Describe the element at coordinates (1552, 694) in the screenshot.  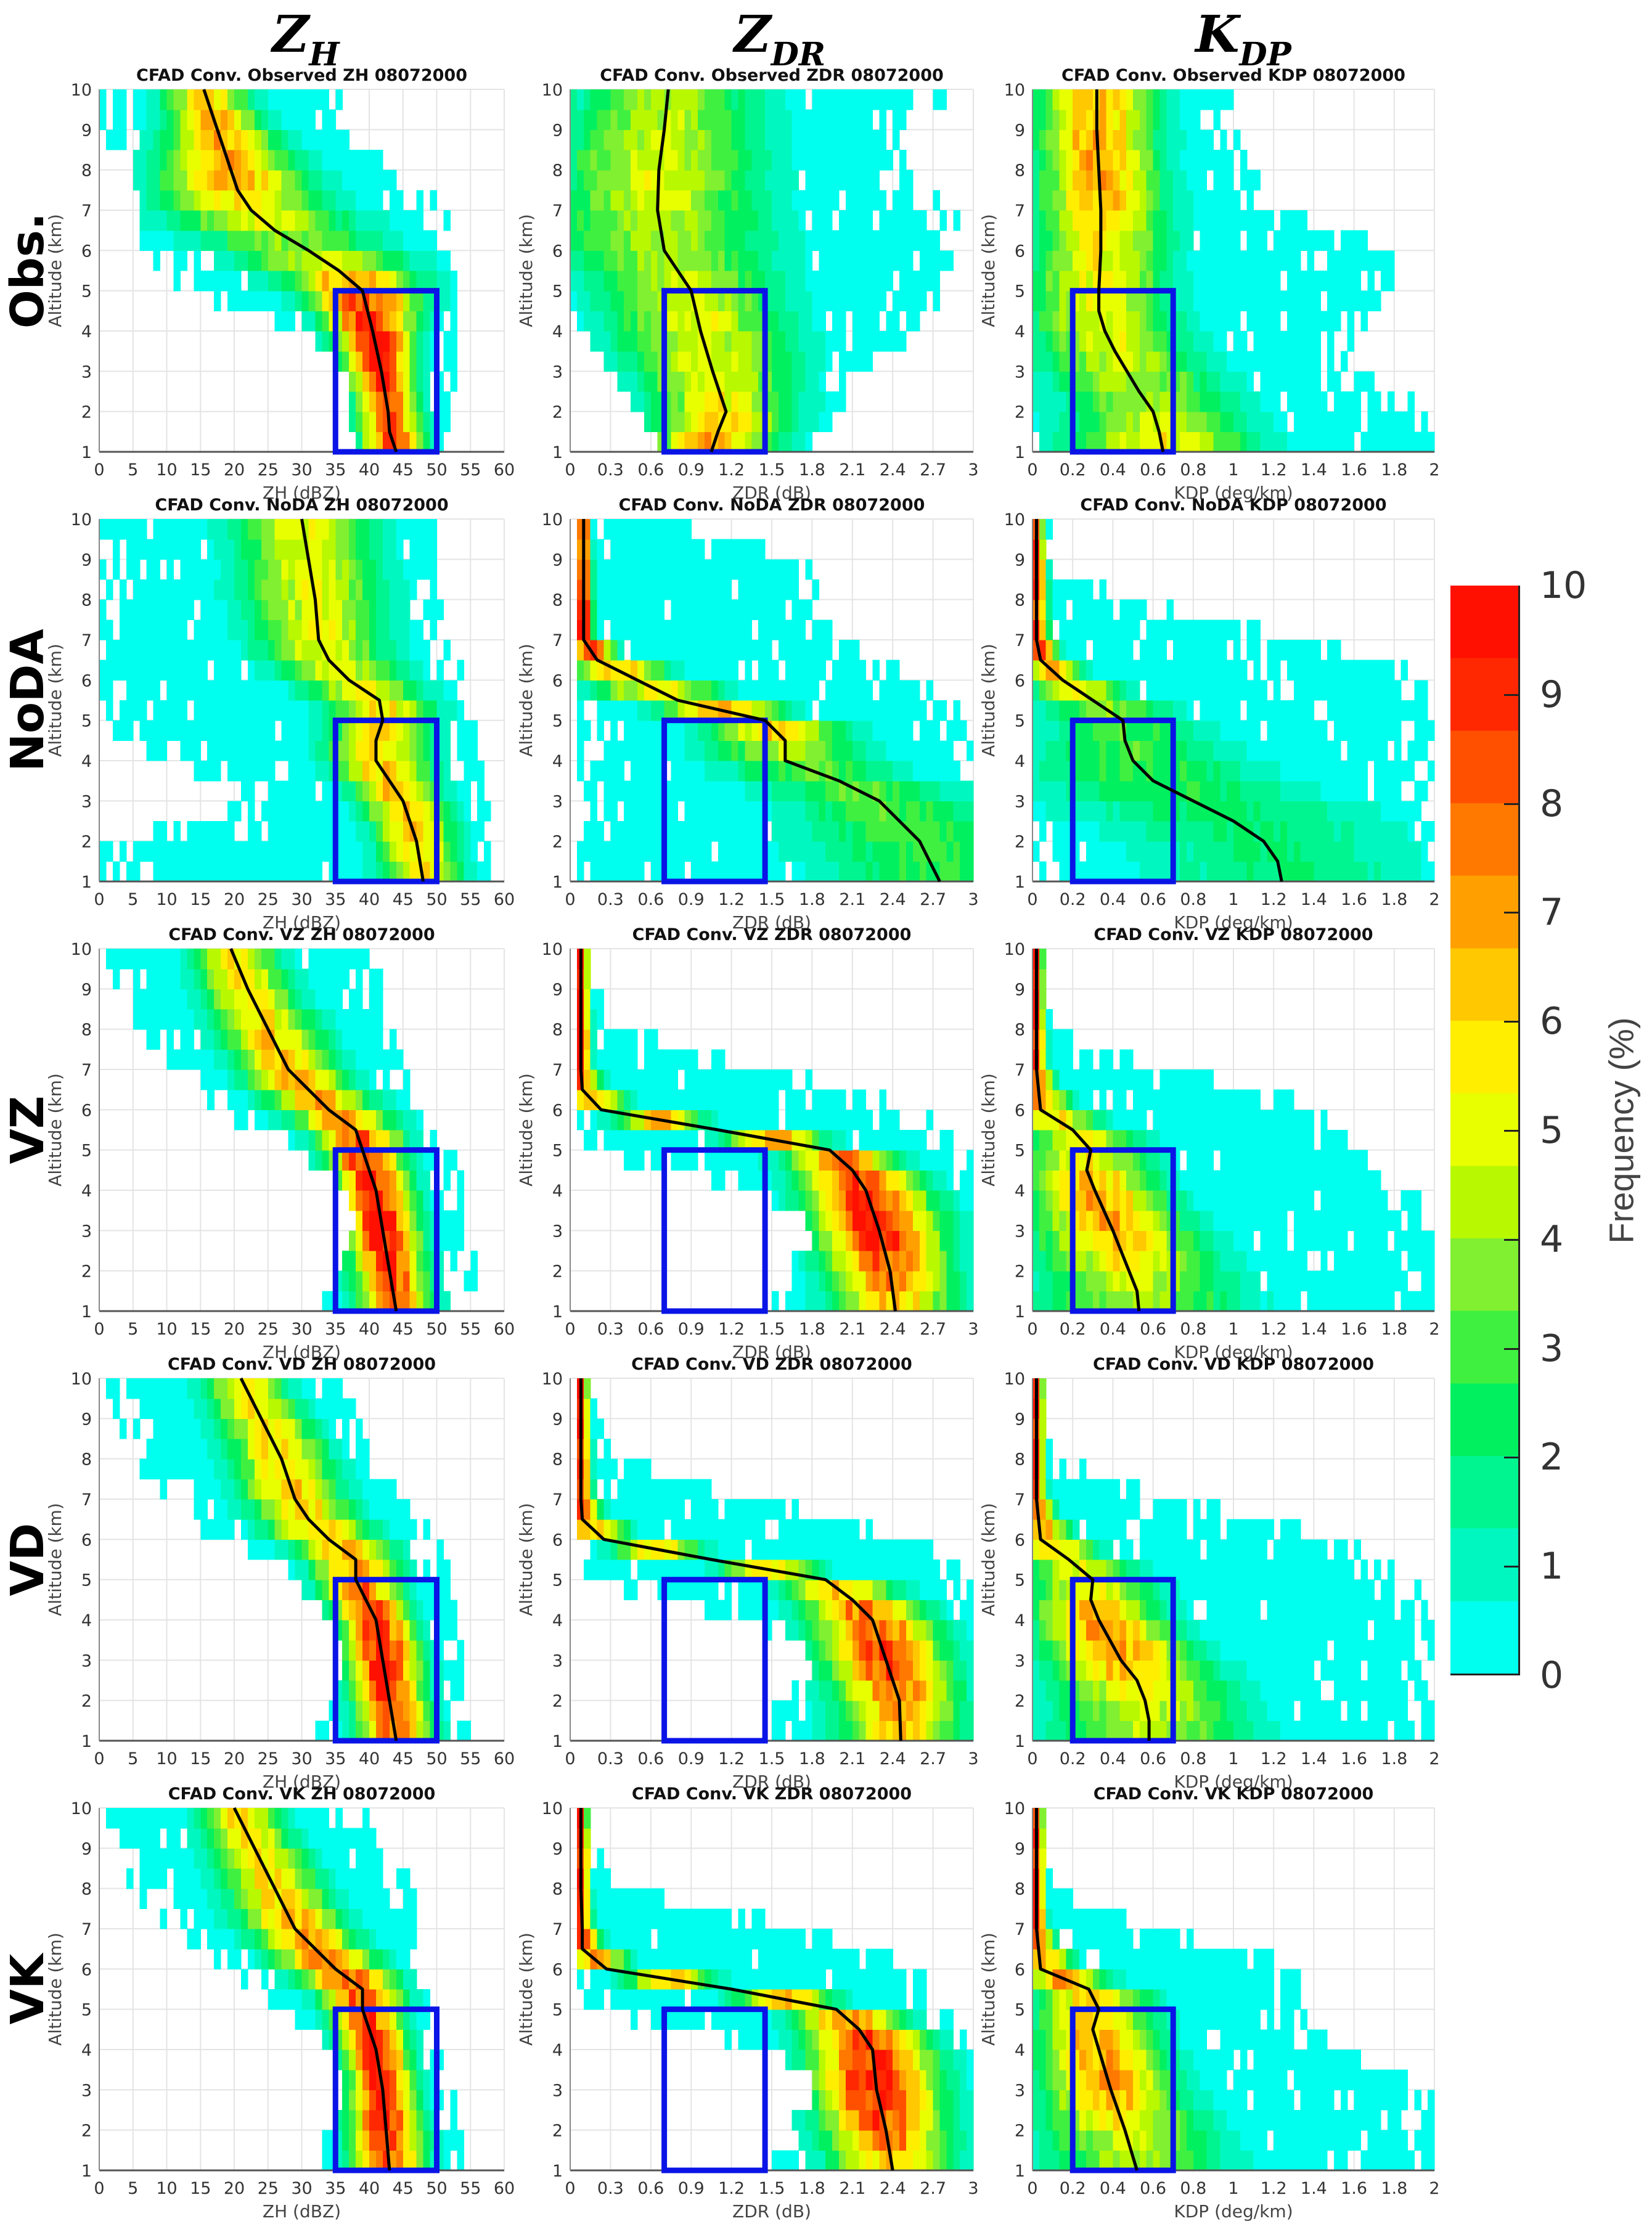
I see `colorbar-tick-label: 9` at that location.